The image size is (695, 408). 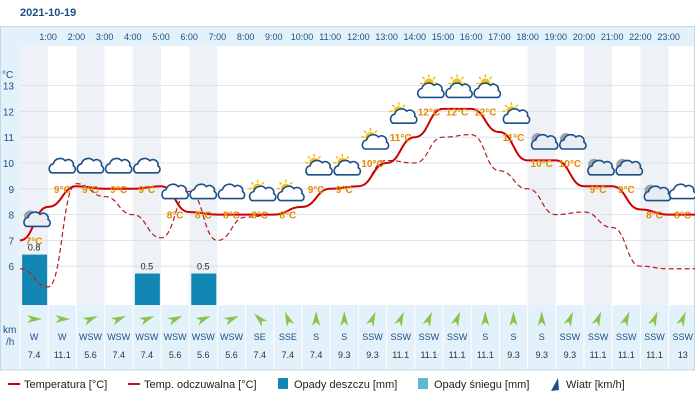 What do you see at coordinates (11, 190) in the screenshot?
I see `y-tick-label: 9` at bounding box center [11, 190].